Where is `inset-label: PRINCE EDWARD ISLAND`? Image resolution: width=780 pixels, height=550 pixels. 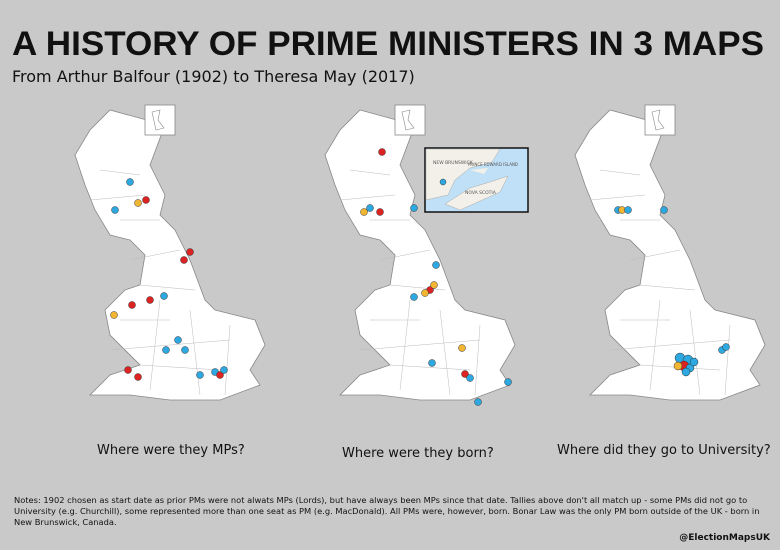 inset-label: PRINCE EDWARD ISLAND is located at coordinates (493, 164).